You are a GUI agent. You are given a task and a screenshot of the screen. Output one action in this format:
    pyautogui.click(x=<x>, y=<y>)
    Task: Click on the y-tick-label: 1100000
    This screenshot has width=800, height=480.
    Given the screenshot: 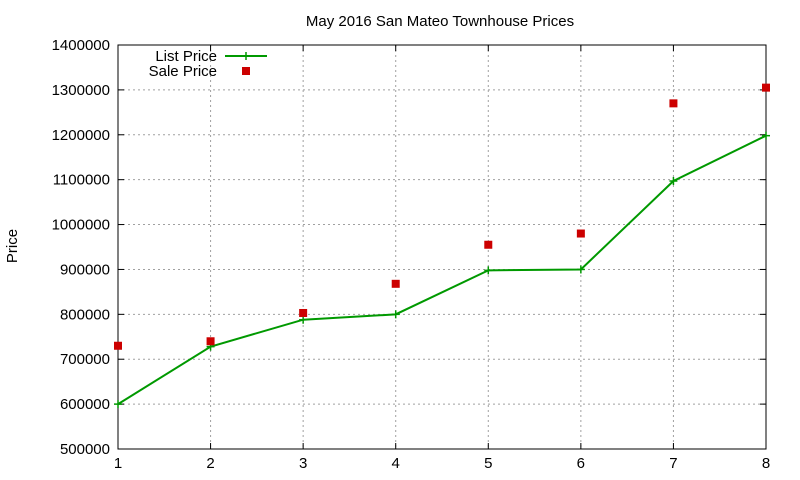 What is the action you would take?
    pyautogui.click(x=81, y=180)
    